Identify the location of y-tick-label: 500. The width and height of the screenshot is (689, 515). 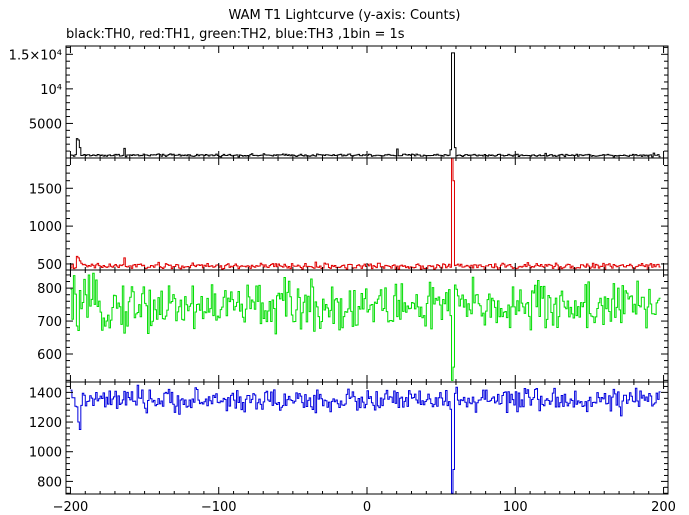
(49, 265).